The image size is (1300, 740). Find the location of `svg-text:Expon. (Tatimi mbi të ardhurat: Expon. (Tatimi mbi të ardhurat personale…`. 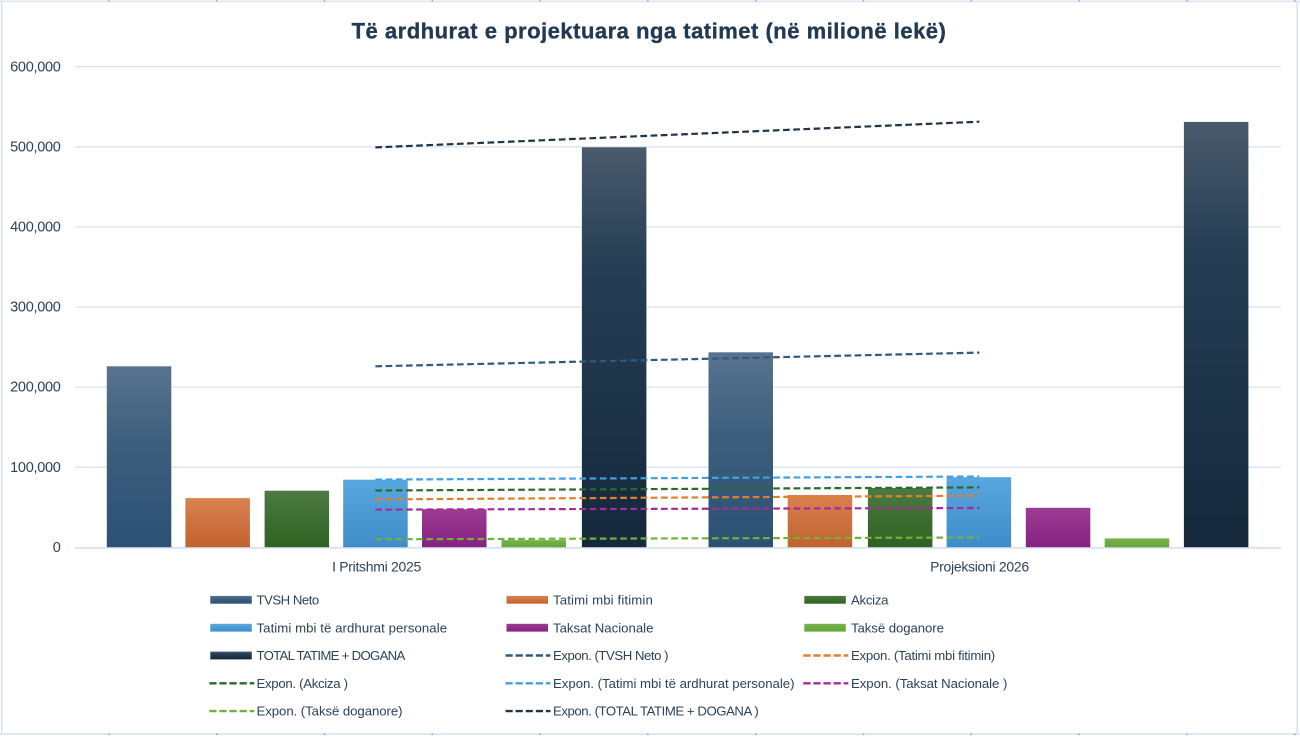

svg-text:Expon. (Tatimi mbi të ardhurat: Expon. (Tatimi mbi të ardhurat personale… is located at coordinates (673, 683).